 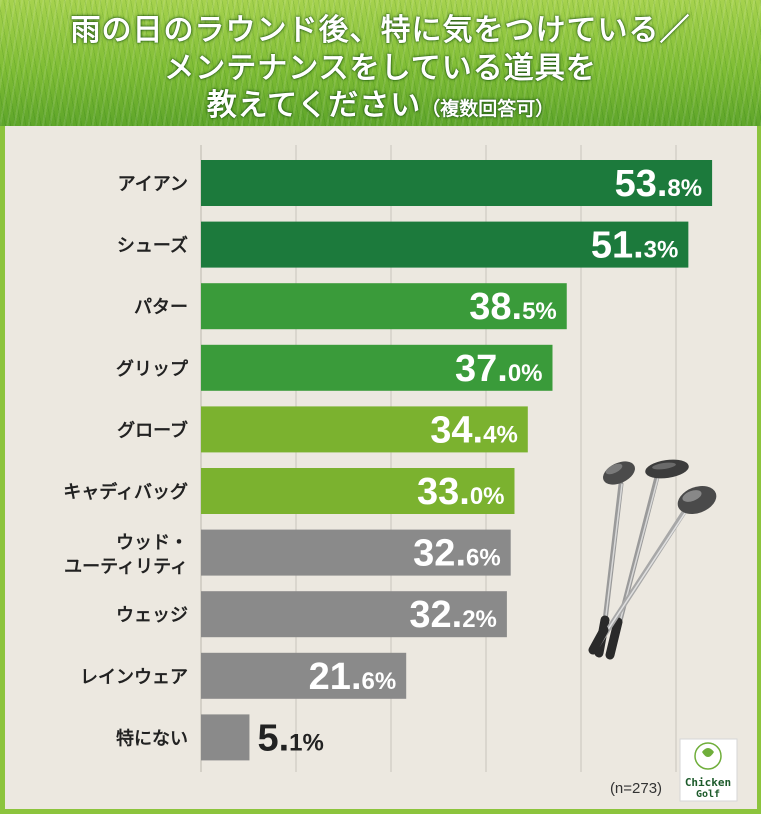 What do you see at coordinates (614, 469) in the screenshot?
I see `club-head-1-shine` at bounding box center [614, 469].